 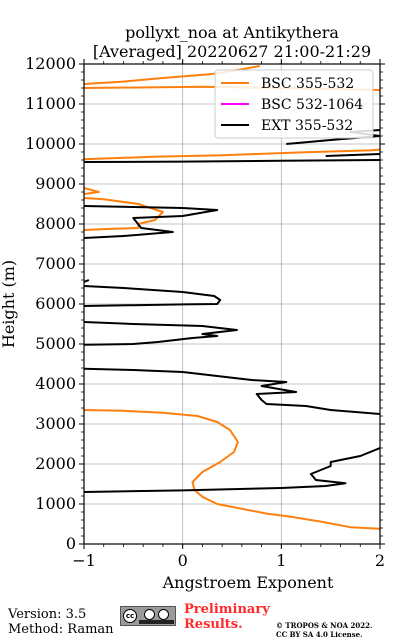 I want to click on legend-box, so click(x=294, y=104).